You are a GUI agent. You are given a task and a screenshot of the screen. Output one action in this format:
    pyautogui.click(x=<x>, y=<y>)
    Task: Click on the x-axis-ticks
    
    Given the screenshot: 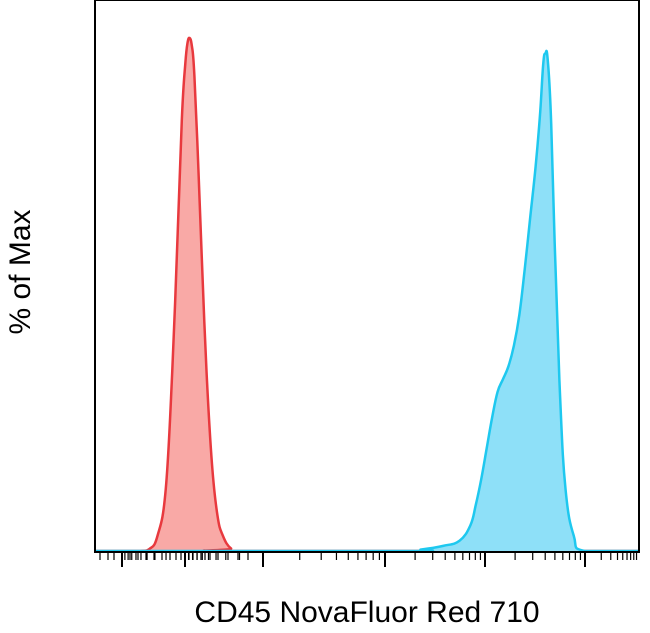 What is the action you would take?
    pyautogui.click(x=368, y=559)
    